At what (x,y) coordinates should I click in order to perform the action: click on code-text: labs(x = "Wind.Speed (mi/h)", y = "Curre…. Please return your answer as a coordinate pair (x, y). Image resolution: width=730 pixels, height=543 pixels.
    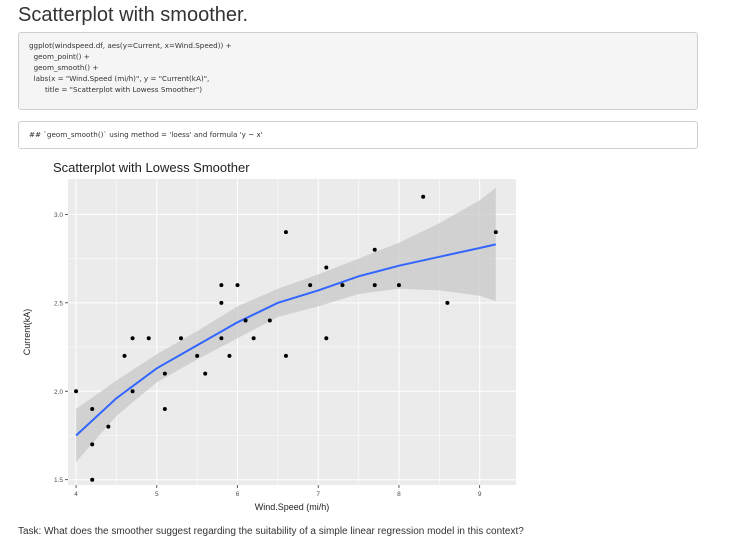
    Looking at the image, I should click on (119, 78).